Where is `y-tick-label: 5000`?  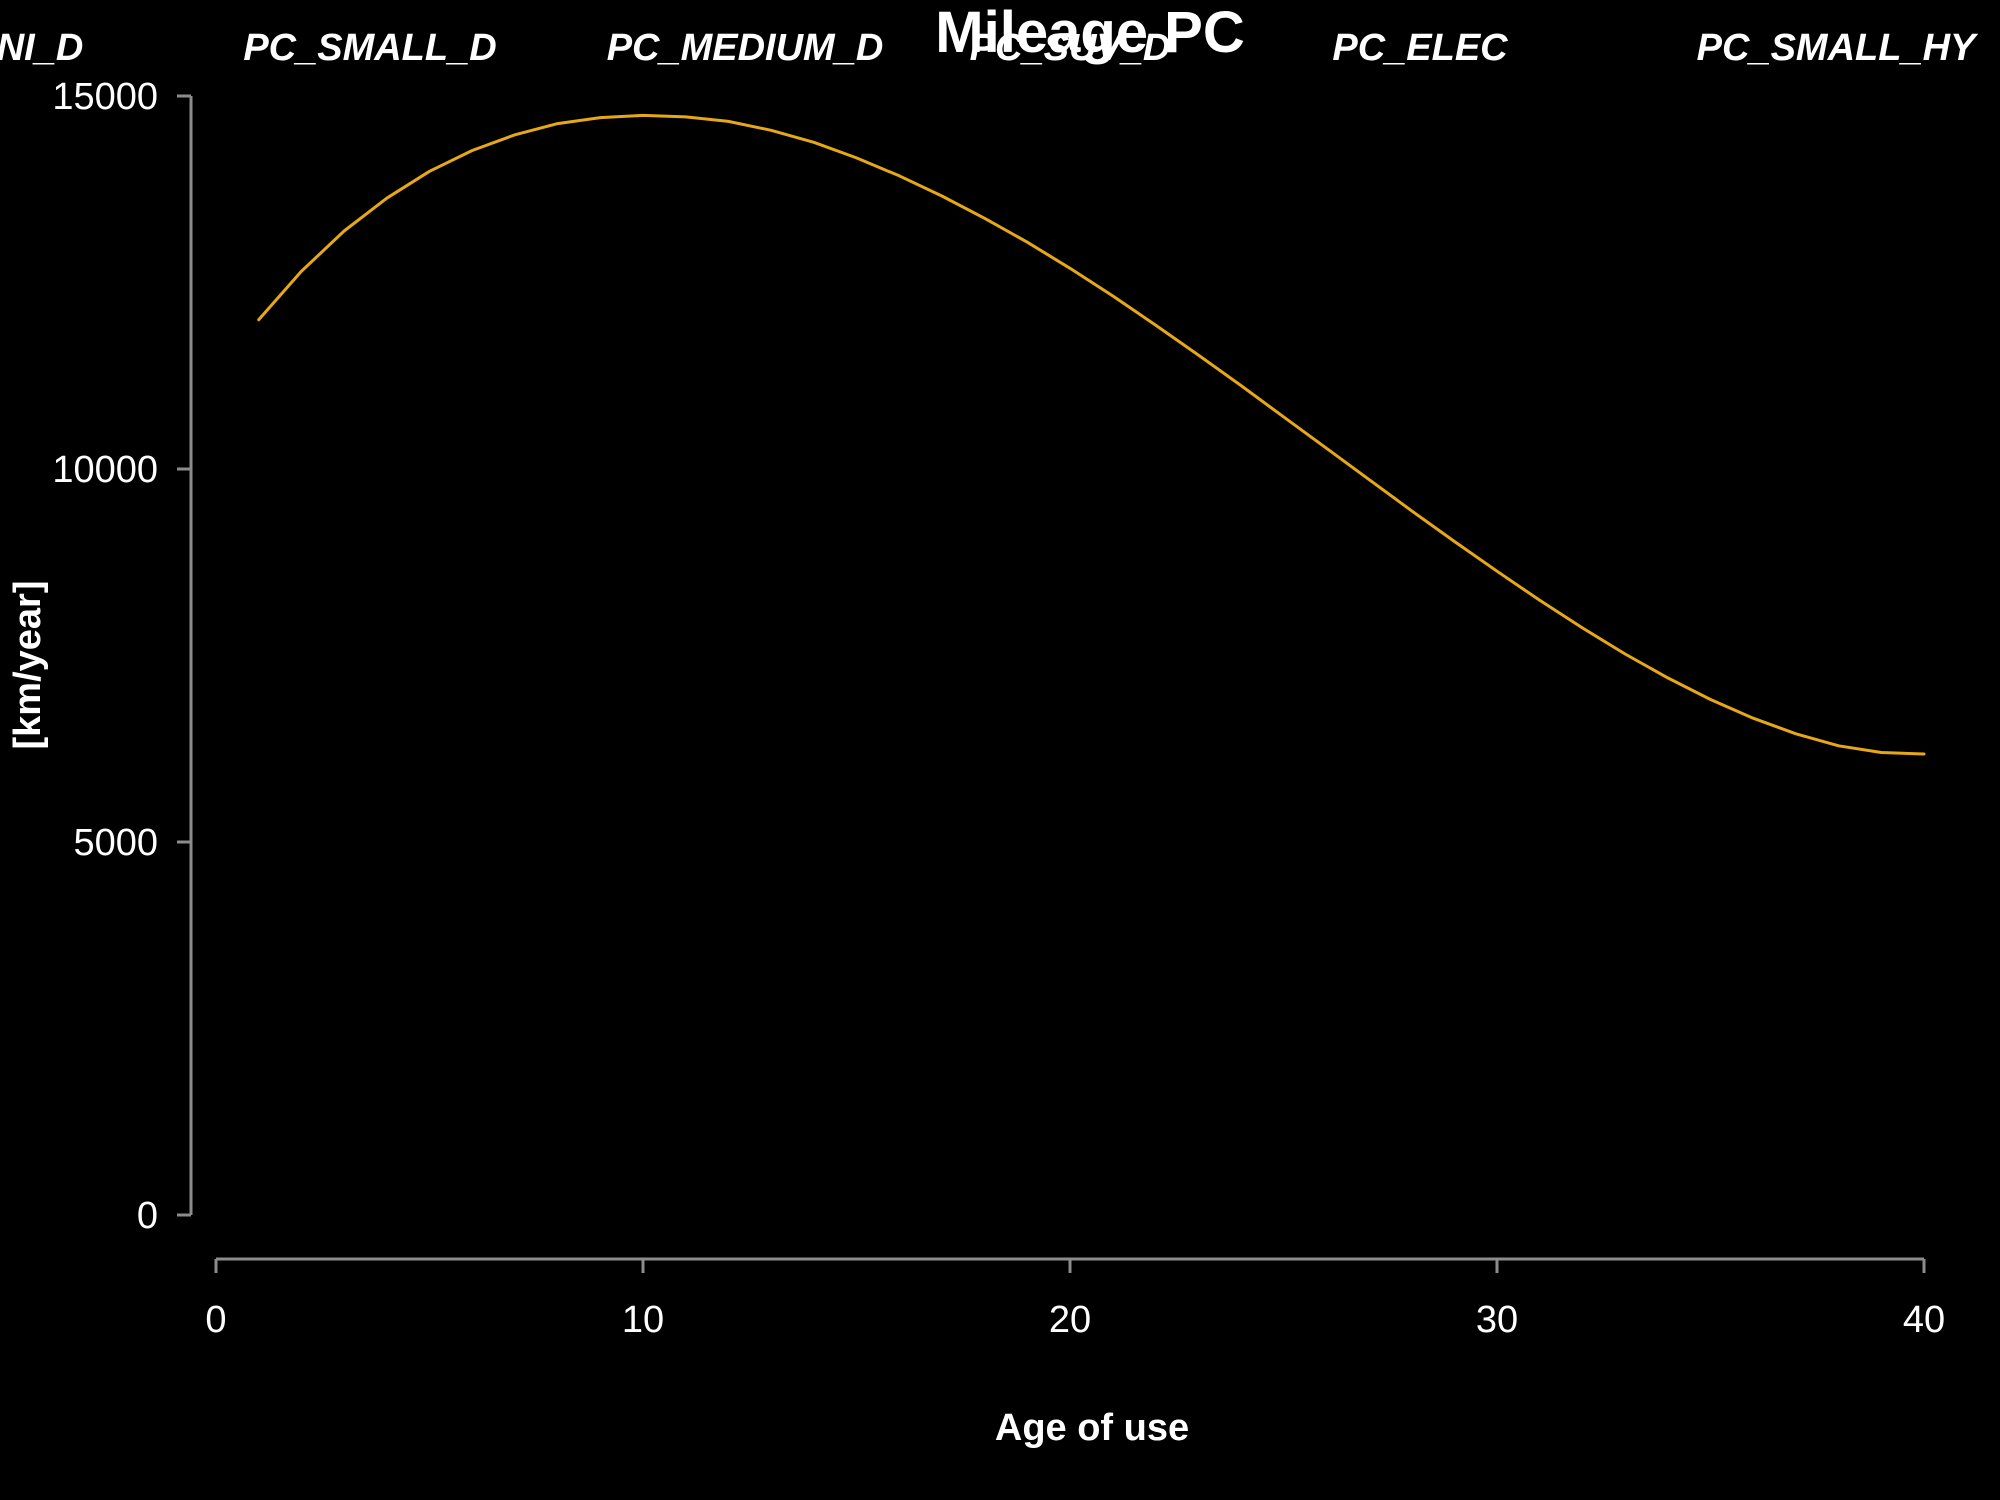 y-tick-label: 5000 is located at coordinates (115, 843).